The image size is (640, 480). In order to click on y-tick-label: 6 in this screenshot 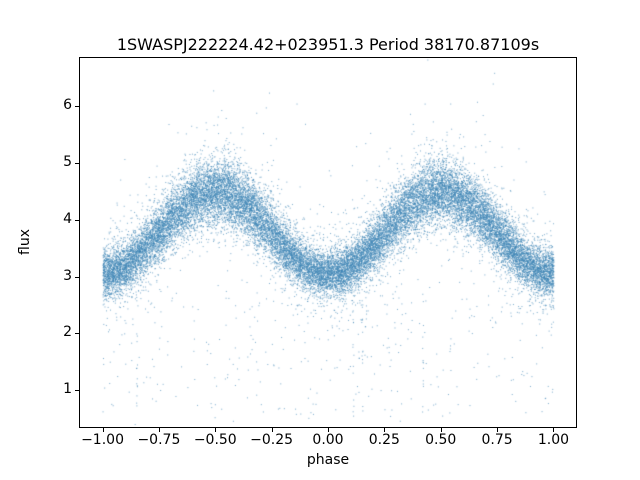, I will do `click(67, 105)`.